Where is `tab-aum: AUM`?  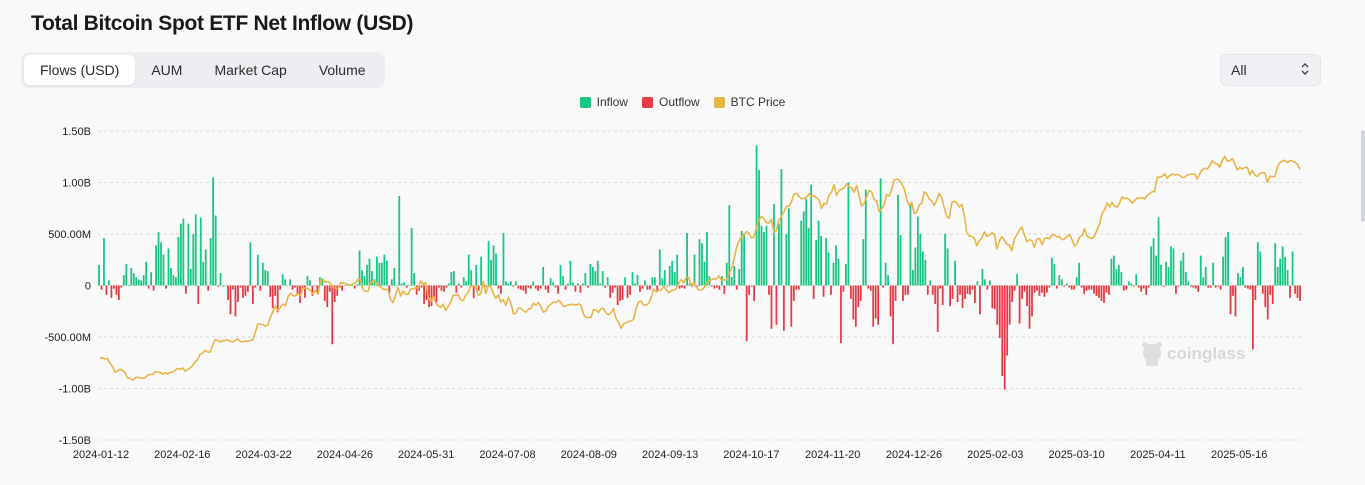 tab-aum: AUM is located at coordinates (167, 70).